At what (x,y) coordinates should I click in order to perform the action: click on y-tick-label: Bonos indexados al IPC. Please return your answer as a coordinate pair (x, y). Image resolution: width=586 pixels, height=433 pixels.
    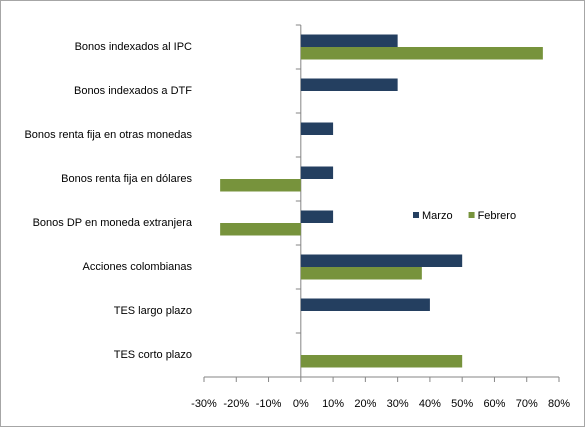
    Looking at the image, I should click on (133, 47).